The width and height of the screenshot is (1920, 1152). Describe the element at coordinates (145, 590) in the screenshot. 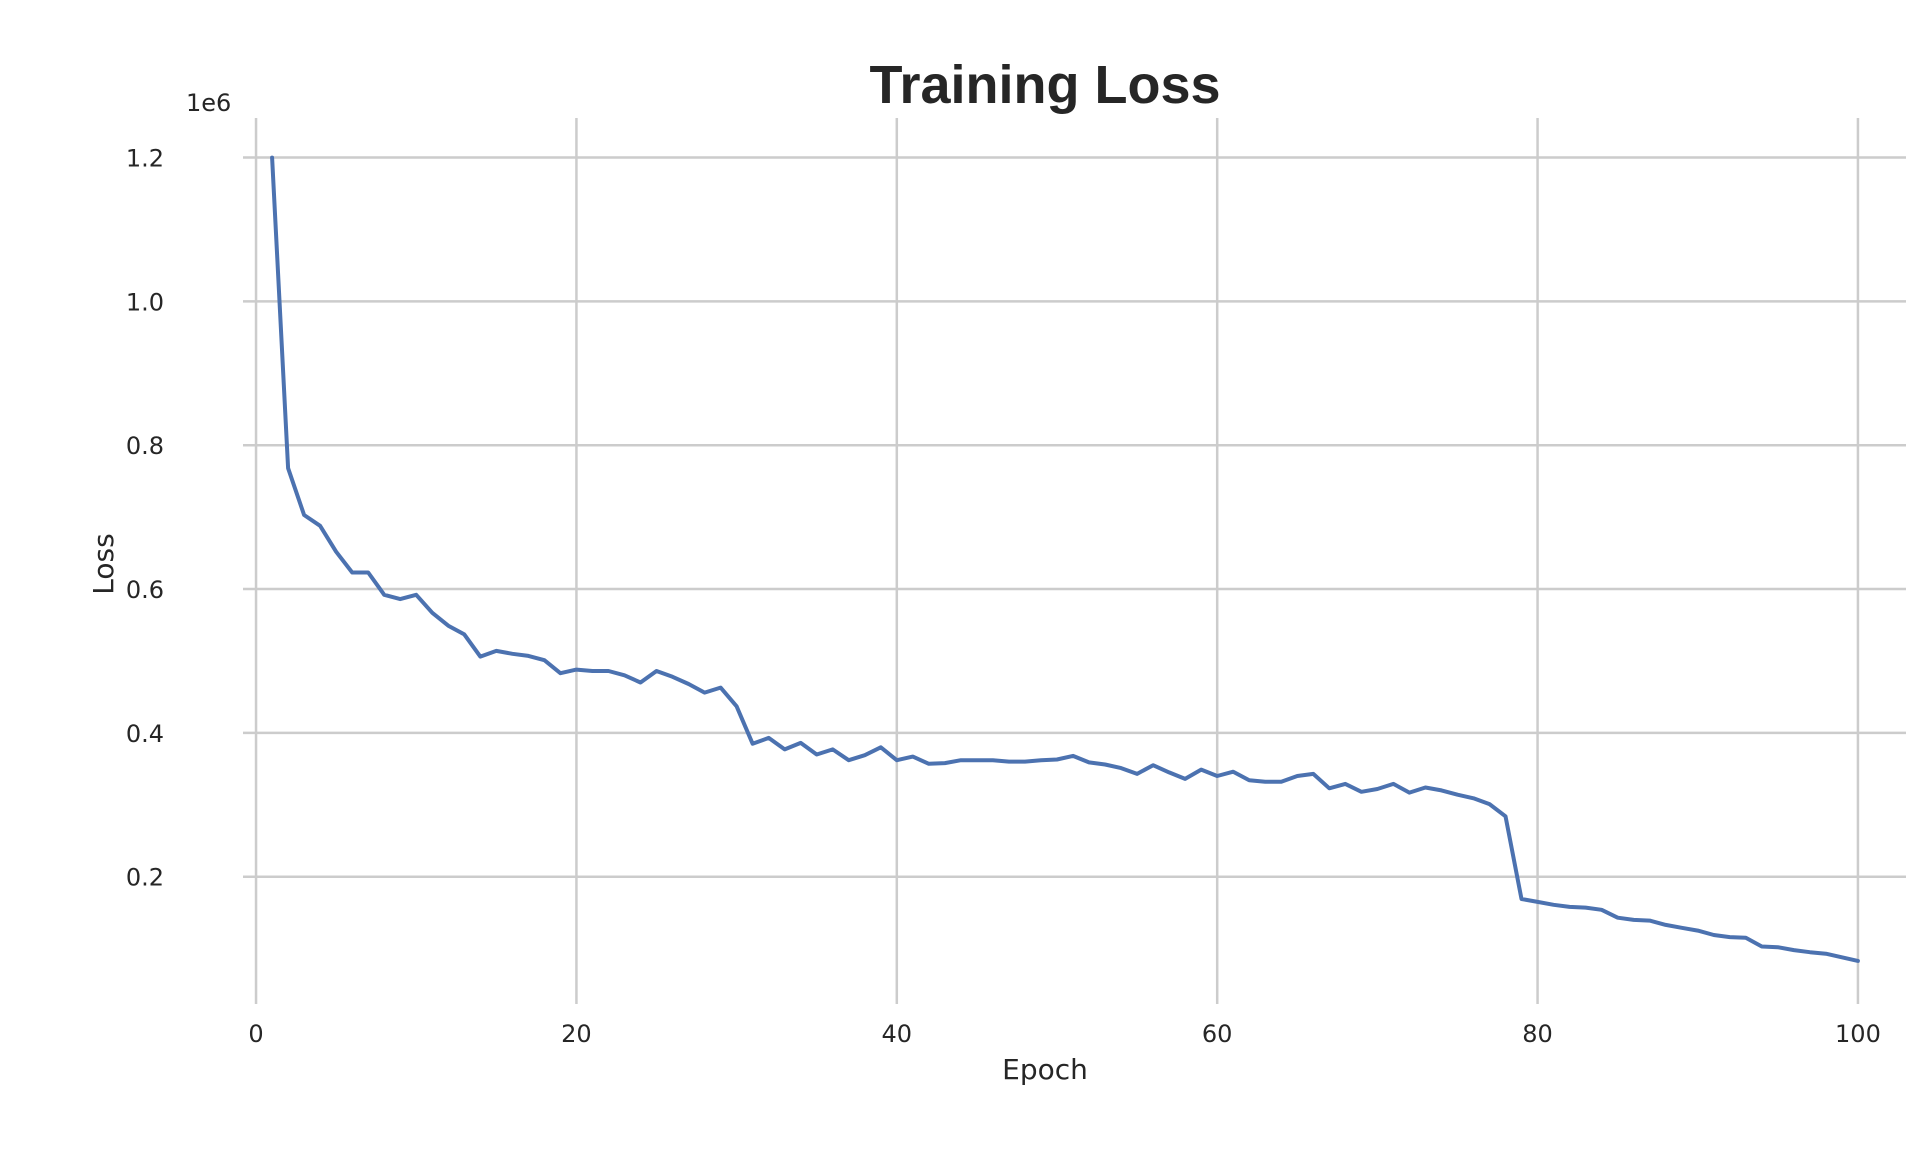

I see `y-tick-label: 0.6` at that location.